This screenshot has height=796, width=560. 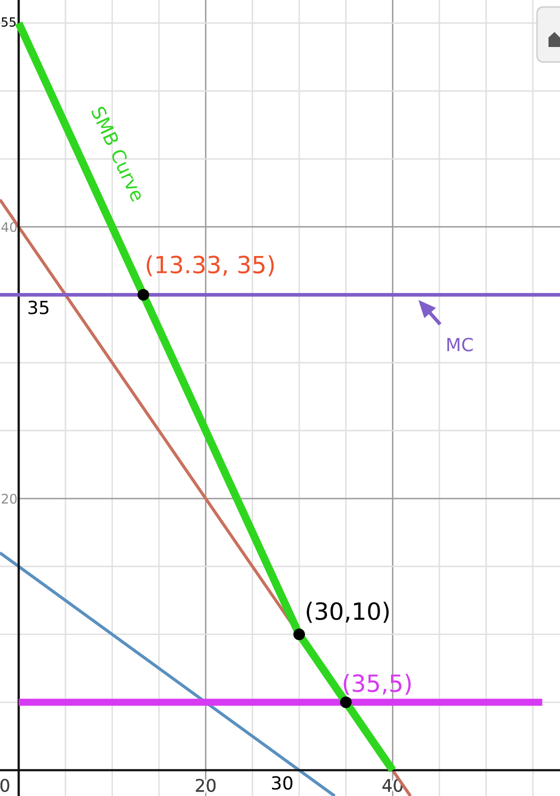 I want to click on legend-label: MC, so click(x=460, y=345).